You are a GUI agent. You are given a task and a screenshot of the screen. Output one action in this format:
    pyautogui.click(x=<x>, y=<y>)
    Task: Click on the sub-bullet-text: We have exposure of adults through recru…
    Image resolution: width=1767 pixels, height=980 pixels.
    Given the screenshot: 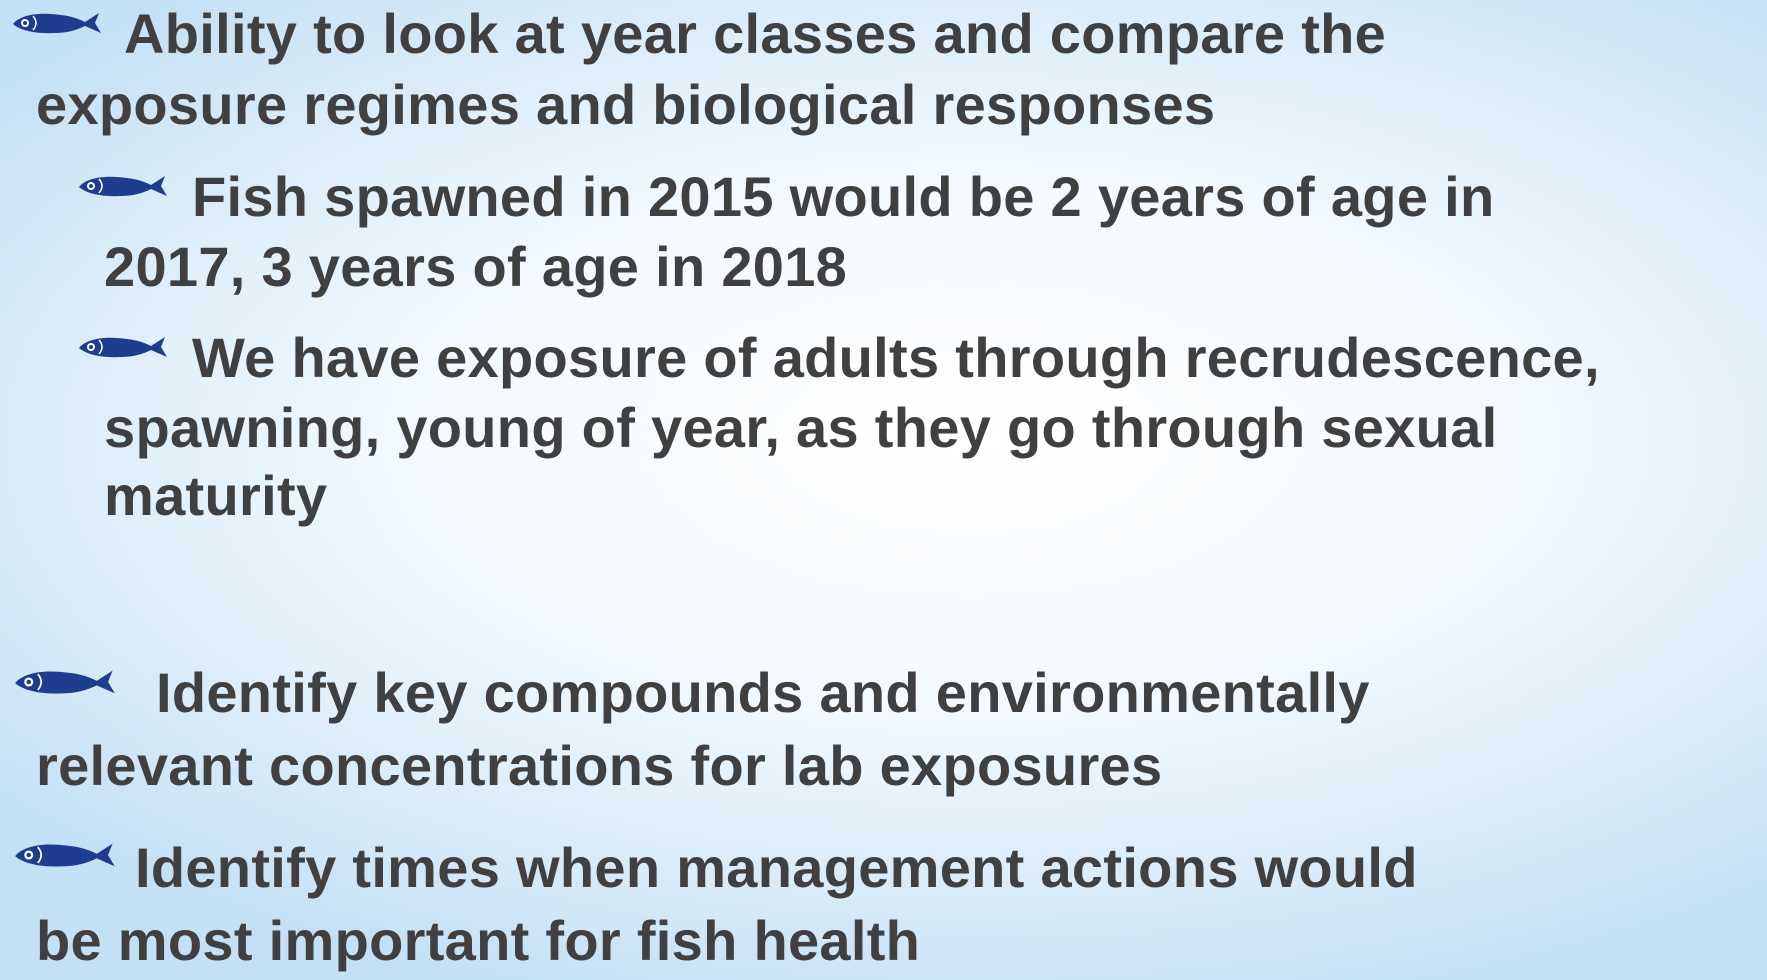 What is the action you would take?
    pyautogui.click(x=896, y=357)
    